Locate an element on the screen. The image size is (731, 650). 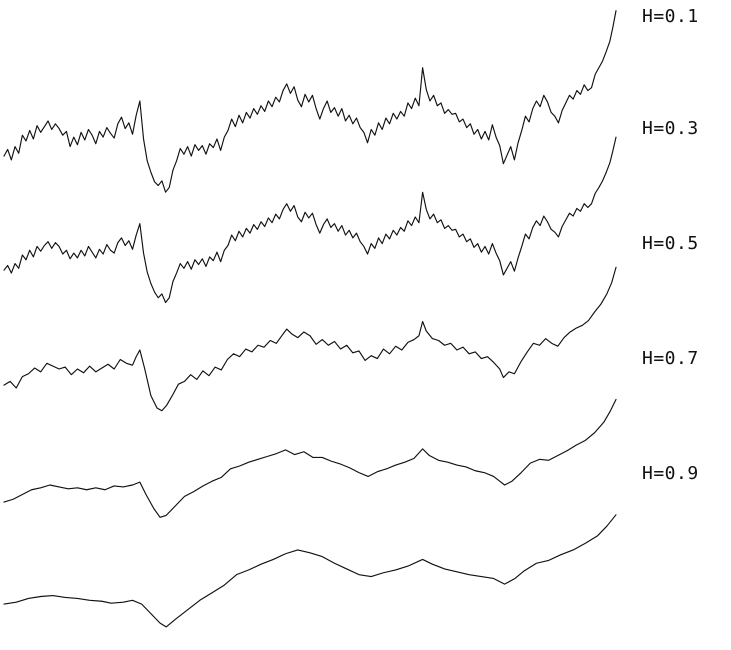
series-label-h-0-5: H=0.5 is located at coordinates (670, 243).